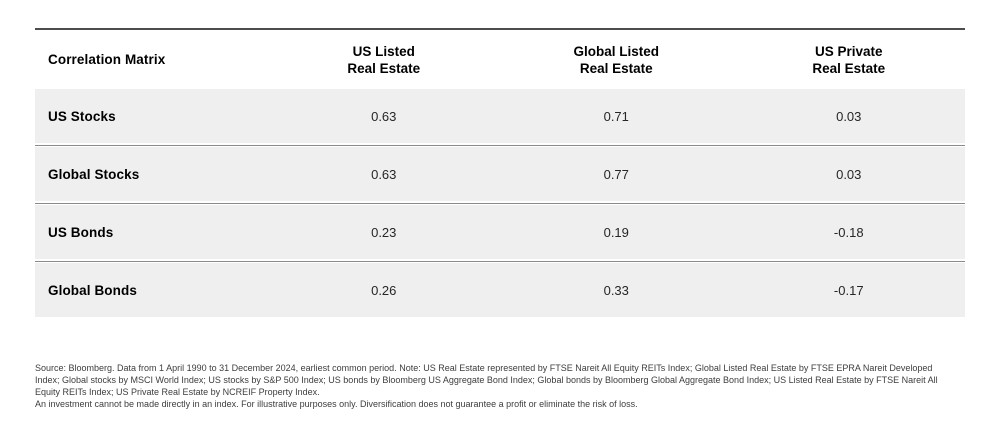  Describe the element at coordinates (384, 59) in the screenshot. I see `column-header-us-listed-real-estate: US Listed Real Estate` at that location.